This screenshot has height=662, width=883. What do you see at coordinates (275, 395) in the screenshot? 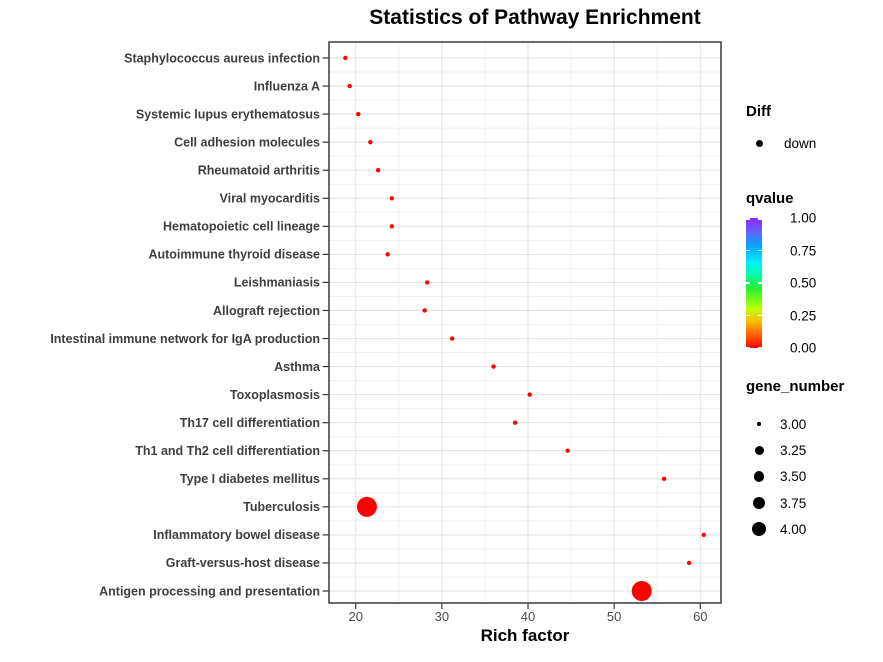
I see `y-axis-label: Toxoplasmosis` at bounding box center [275, 395].